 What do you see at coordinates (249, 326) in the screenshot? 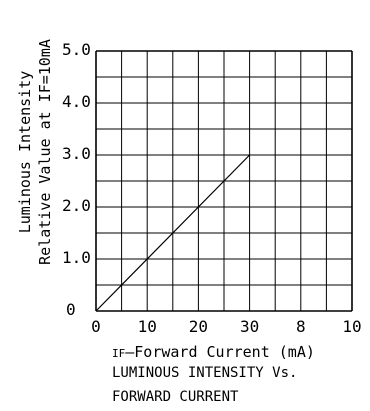
I see `x-tick-label: 30` at bounding box center [249, 326].